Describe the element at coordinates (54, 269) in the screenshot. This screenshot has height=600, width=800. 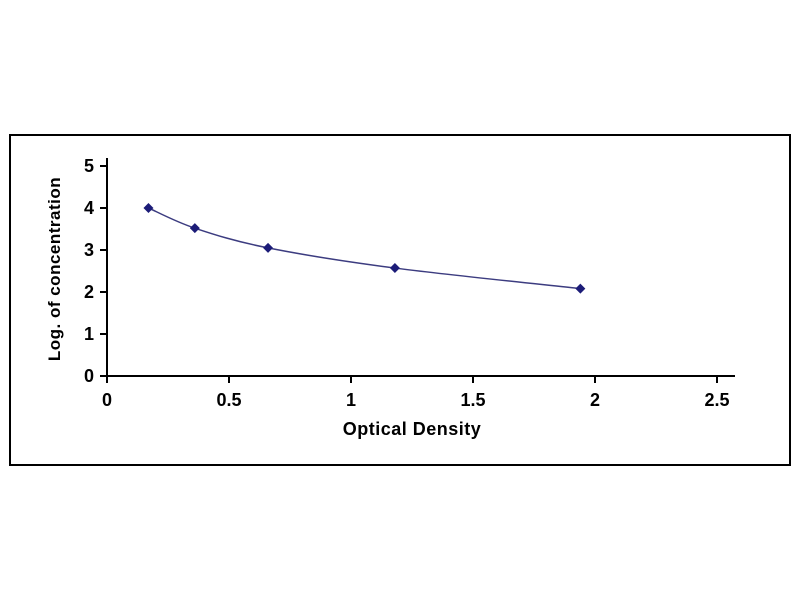
I see `y-axis-label: Log. of concentration` at that location.